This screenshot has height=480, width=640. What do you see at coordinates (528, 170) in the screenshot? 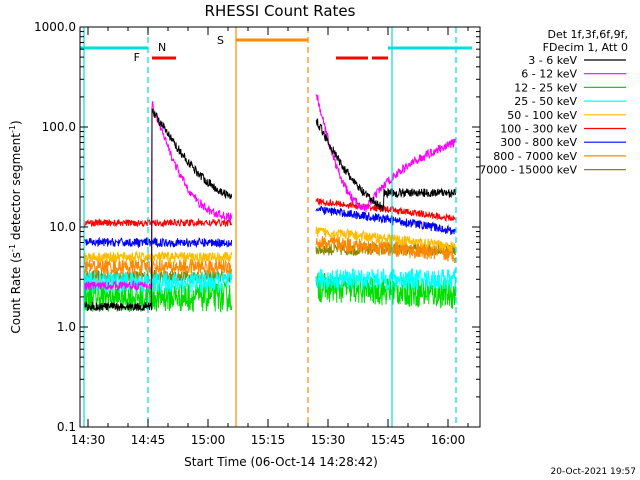
I see `legend-label-8: 7000 - 15000 keV` at bounding box center [528, 170].